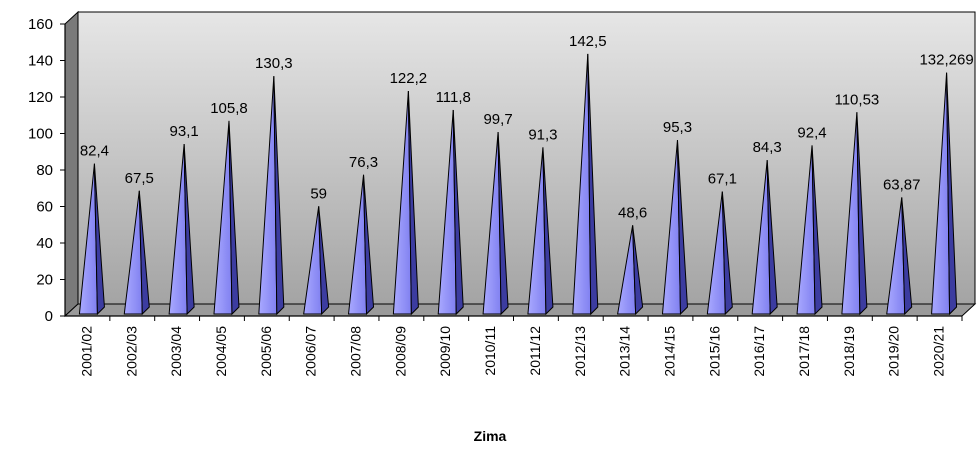 The width and height of the screenshot is (978, 452). I want to click on data-label: 76,3, so click(363, 162).